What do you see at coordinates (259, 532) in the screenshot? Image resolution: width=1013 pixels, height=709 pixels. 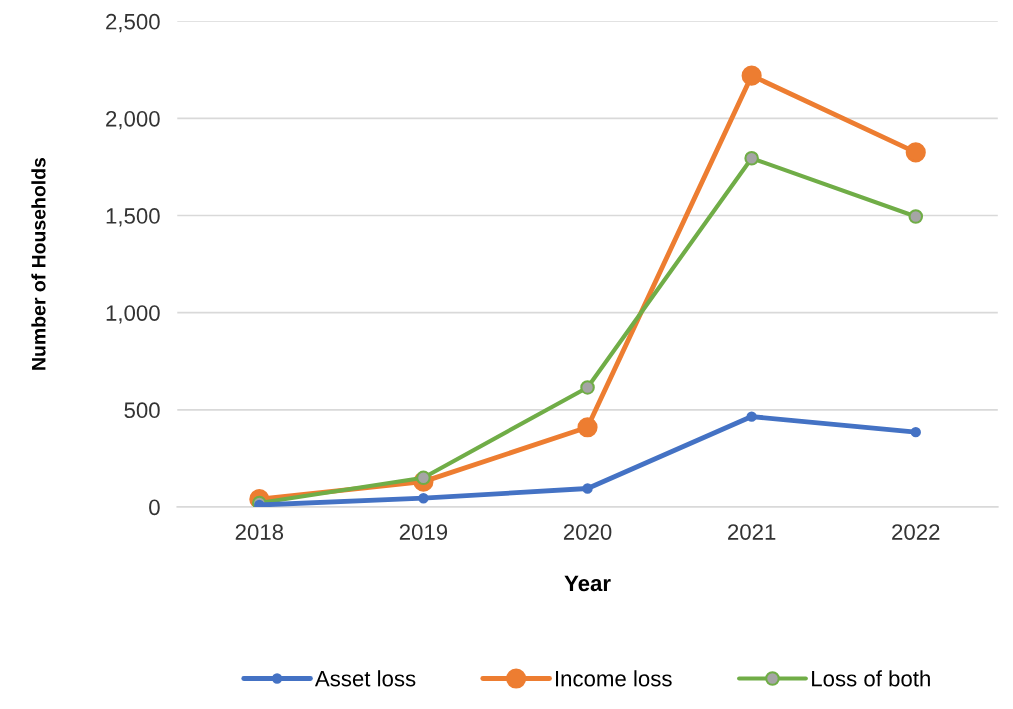 I see `x-tick-label: 2018` at bounding box center [259, 532].